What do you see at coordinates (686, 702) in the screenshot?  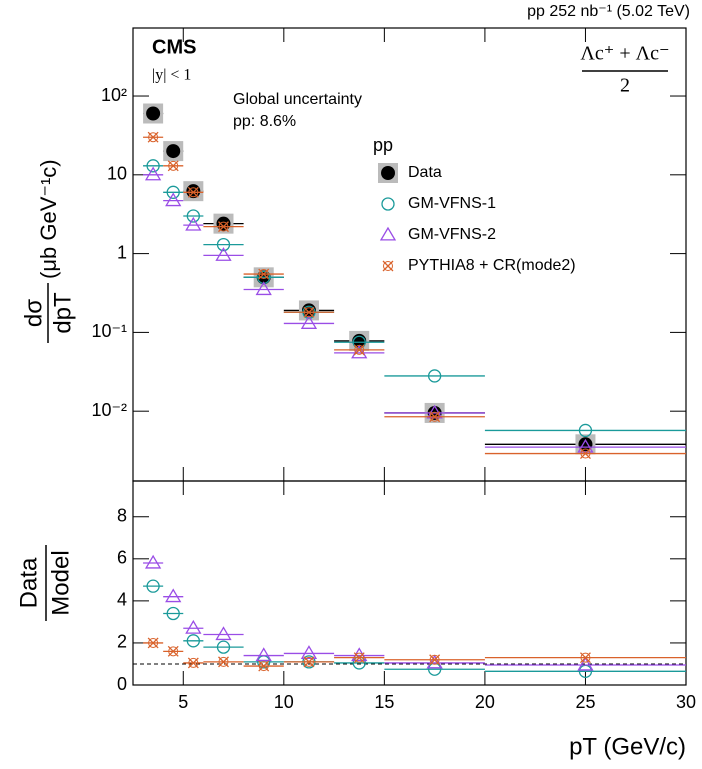 I see `x-tick-label: 30` at bounding box center [686, 702].